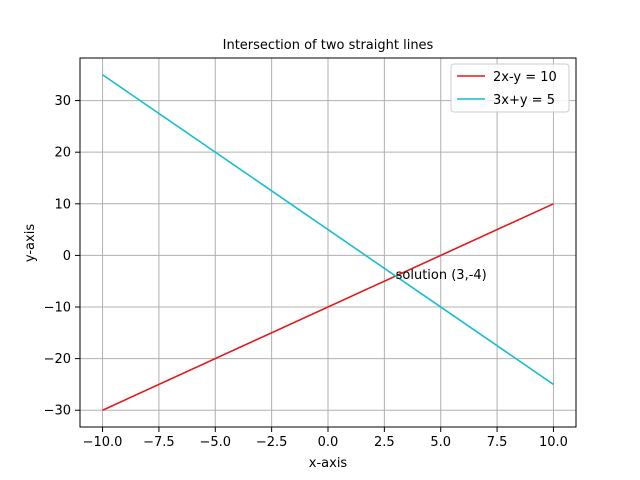 Image resolution: width=640 pixels, height=480 pixels. I want to click on x-tick-label: 0.0, so click(328, 442).